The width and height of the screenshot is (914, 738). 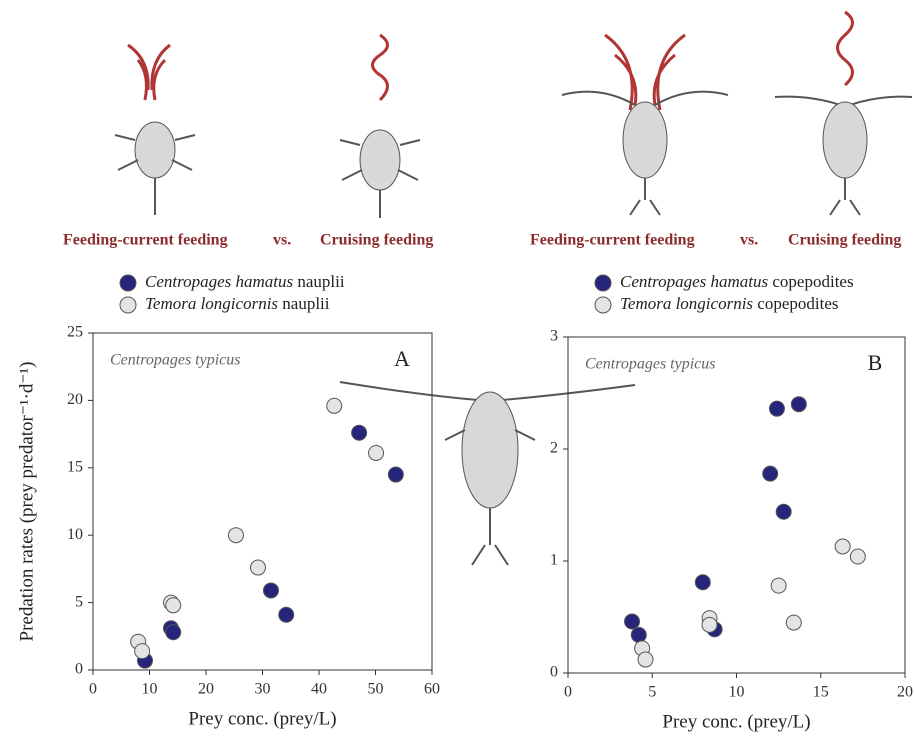 What do you see at coordinates (263, 689) in the screenshot?
I see `x-tick-label: 30` at bounding box center [263, 689].